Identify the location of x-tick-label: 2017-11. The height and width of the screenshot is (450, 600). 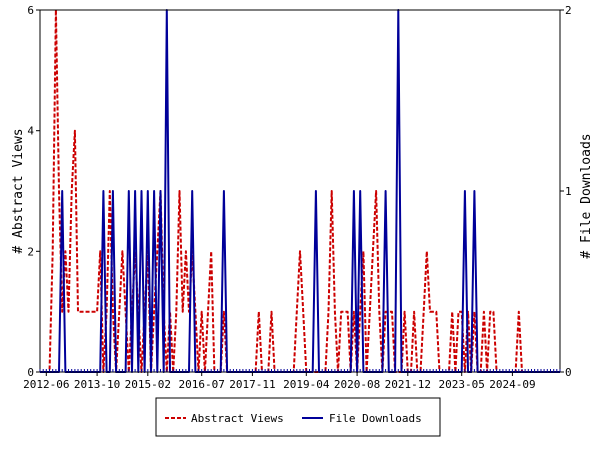
(252, 384).